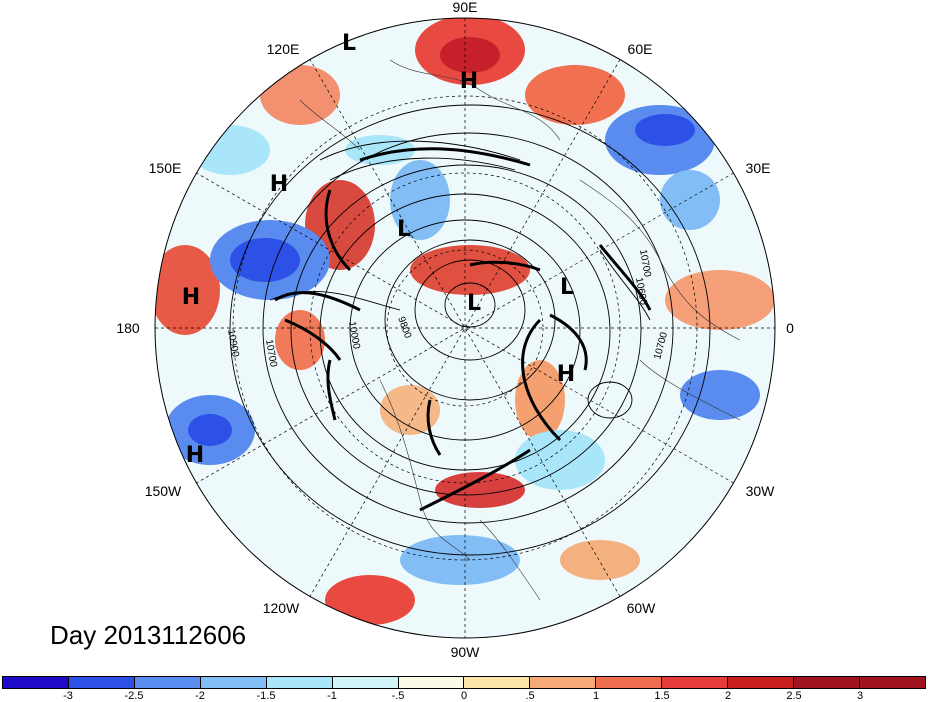  What do you see at coordinates (860, 696) in the screenshot?
I see `colorbar-tick-label: 3` at bounding box center [860, 696].